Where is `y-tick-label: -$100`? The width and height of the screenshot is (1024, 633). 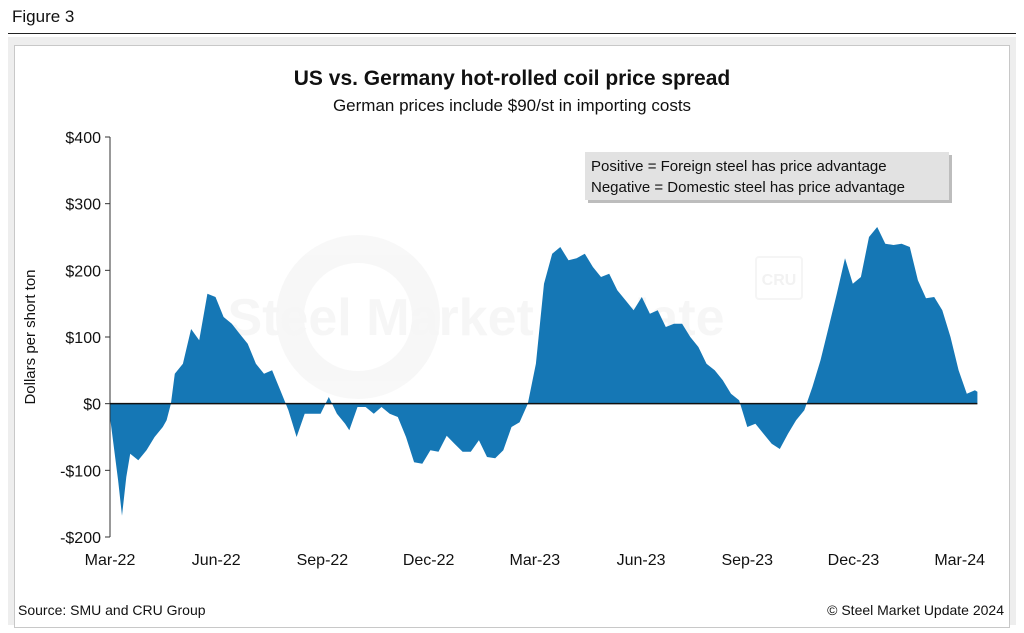
y-tick-label: -$100 is located at coordinates (80, 471).